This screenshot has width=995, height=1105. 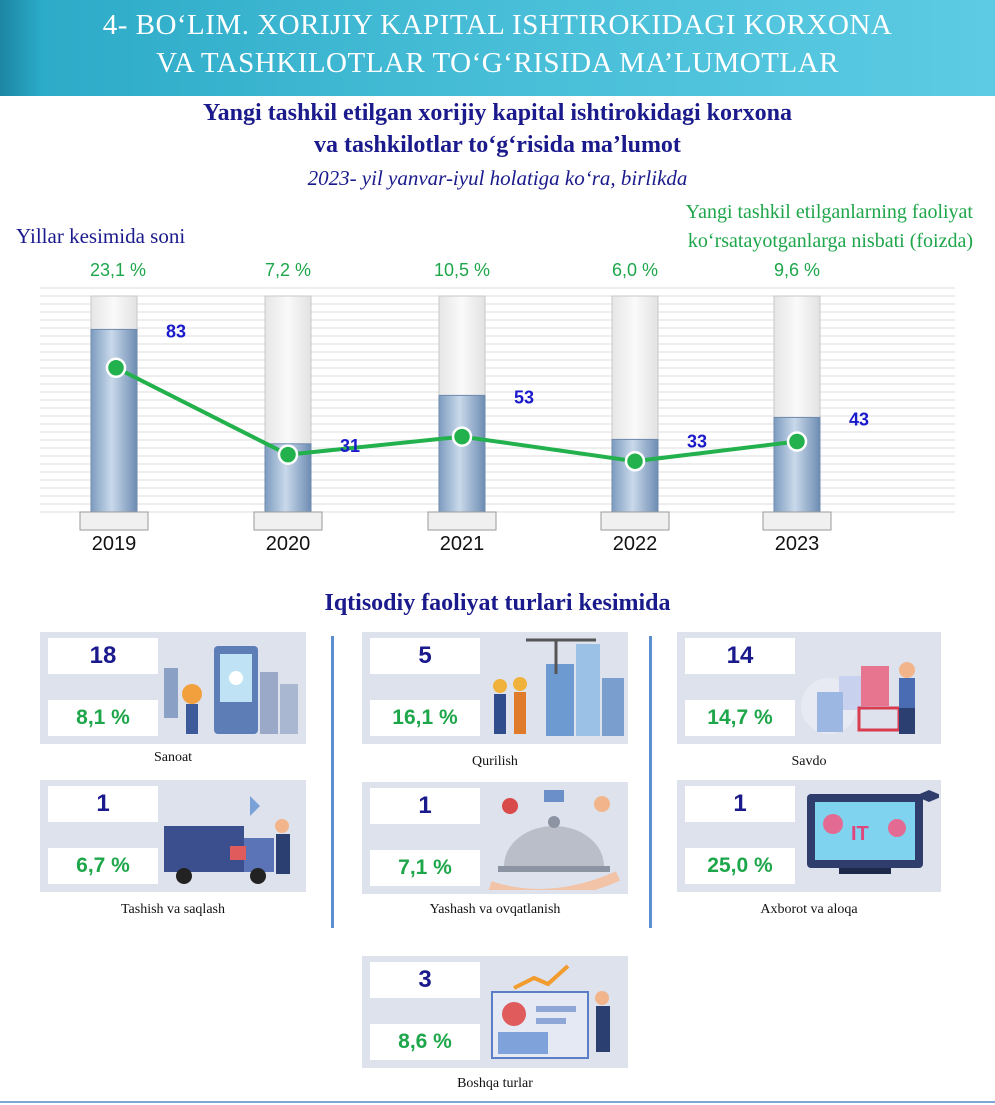 I want to click on x-tick-label: 2021, so click(x=462, y=544).